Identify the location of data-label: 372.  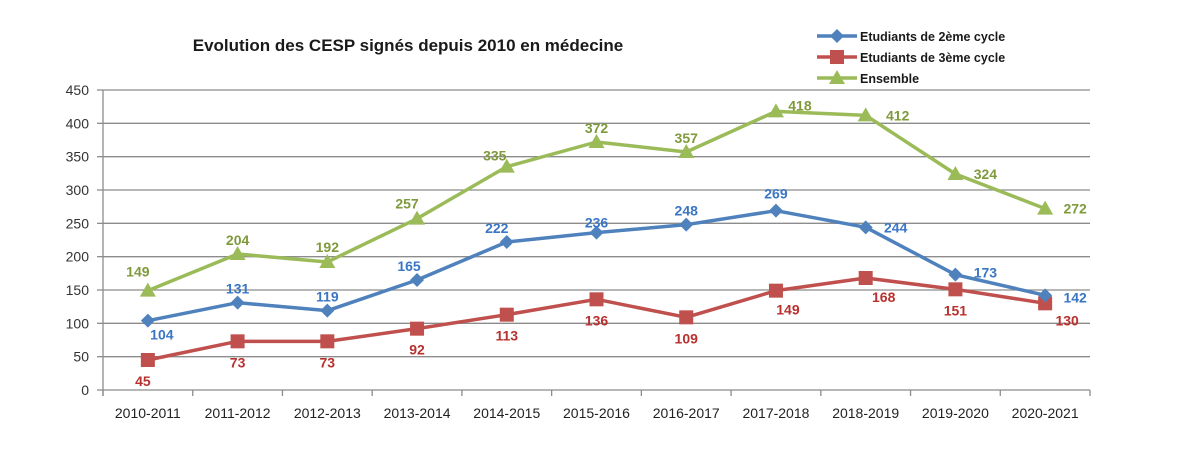
(597, 128).